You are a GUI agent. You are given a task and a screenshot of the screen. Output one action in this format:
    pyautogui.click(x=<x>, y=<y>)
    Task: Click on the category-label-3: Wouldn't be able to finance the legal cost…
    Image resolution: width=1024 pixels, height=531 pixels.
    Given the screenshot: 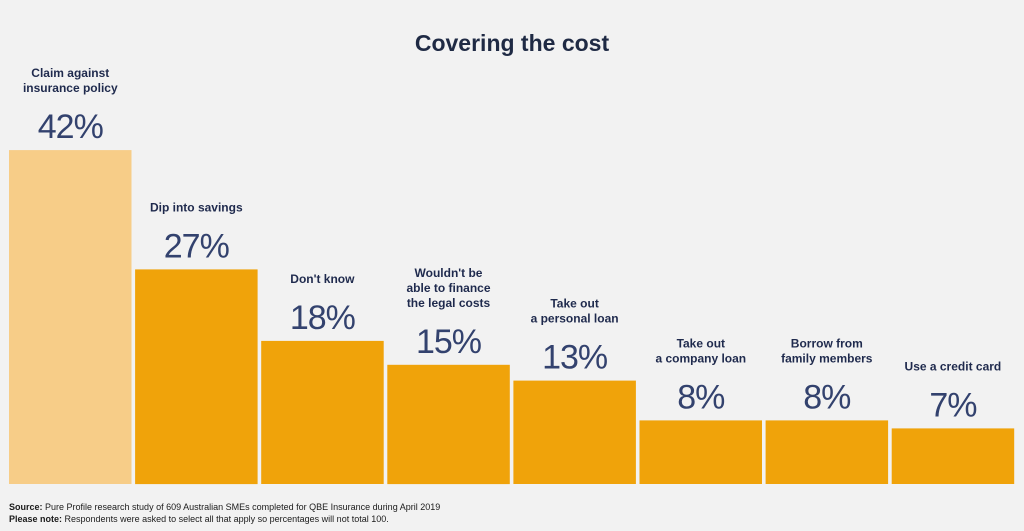 What is the action you would take?
    pyautogui.click(x=448, y=288)
    